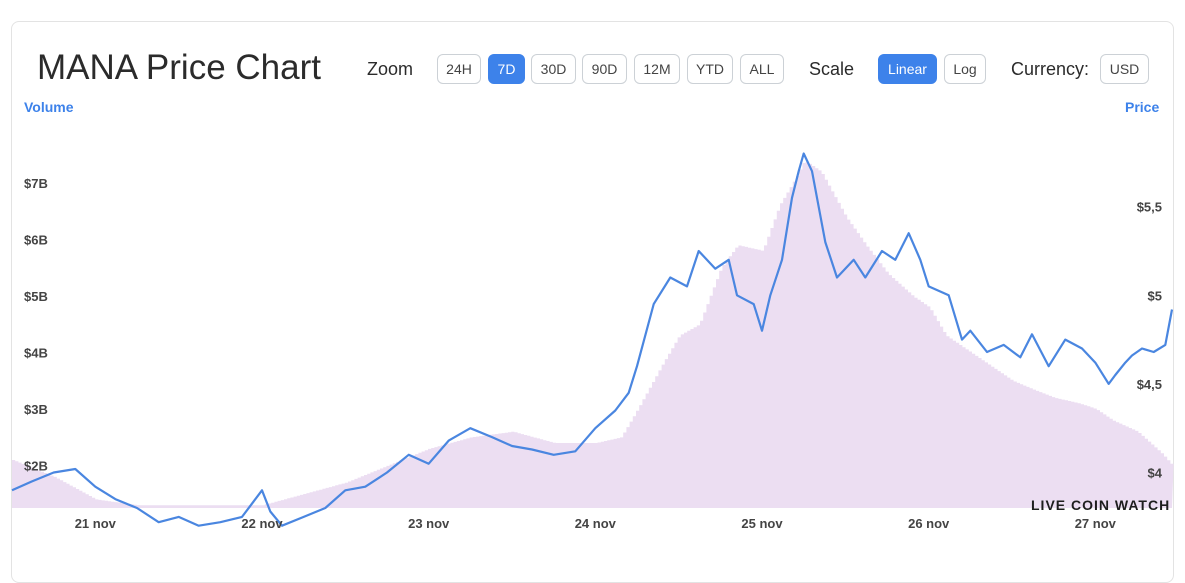 This screenshot has height=583, width=1185. I want to click on currency-select: USD, so click(1124, 69).